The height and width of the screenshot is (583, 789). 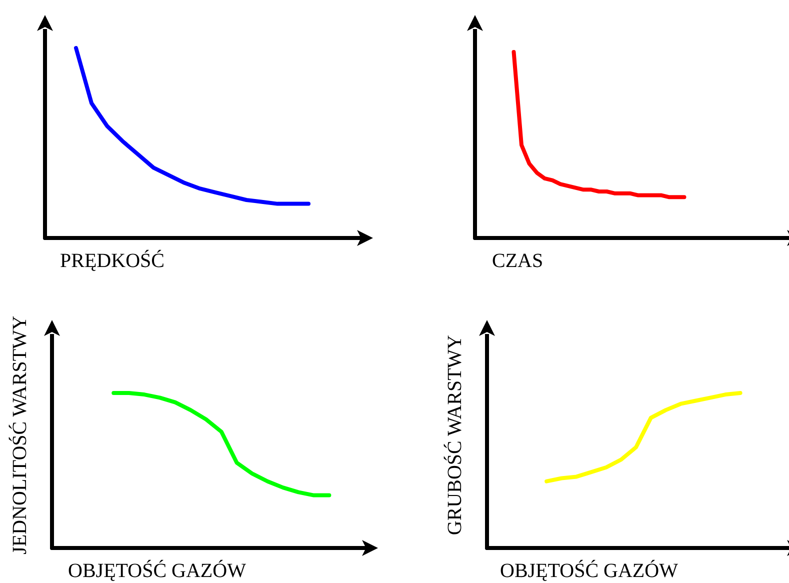 I want to click on y-axis-title: JEDNOLITOŚĆ WARSTWY, so click(x=19, y=435).